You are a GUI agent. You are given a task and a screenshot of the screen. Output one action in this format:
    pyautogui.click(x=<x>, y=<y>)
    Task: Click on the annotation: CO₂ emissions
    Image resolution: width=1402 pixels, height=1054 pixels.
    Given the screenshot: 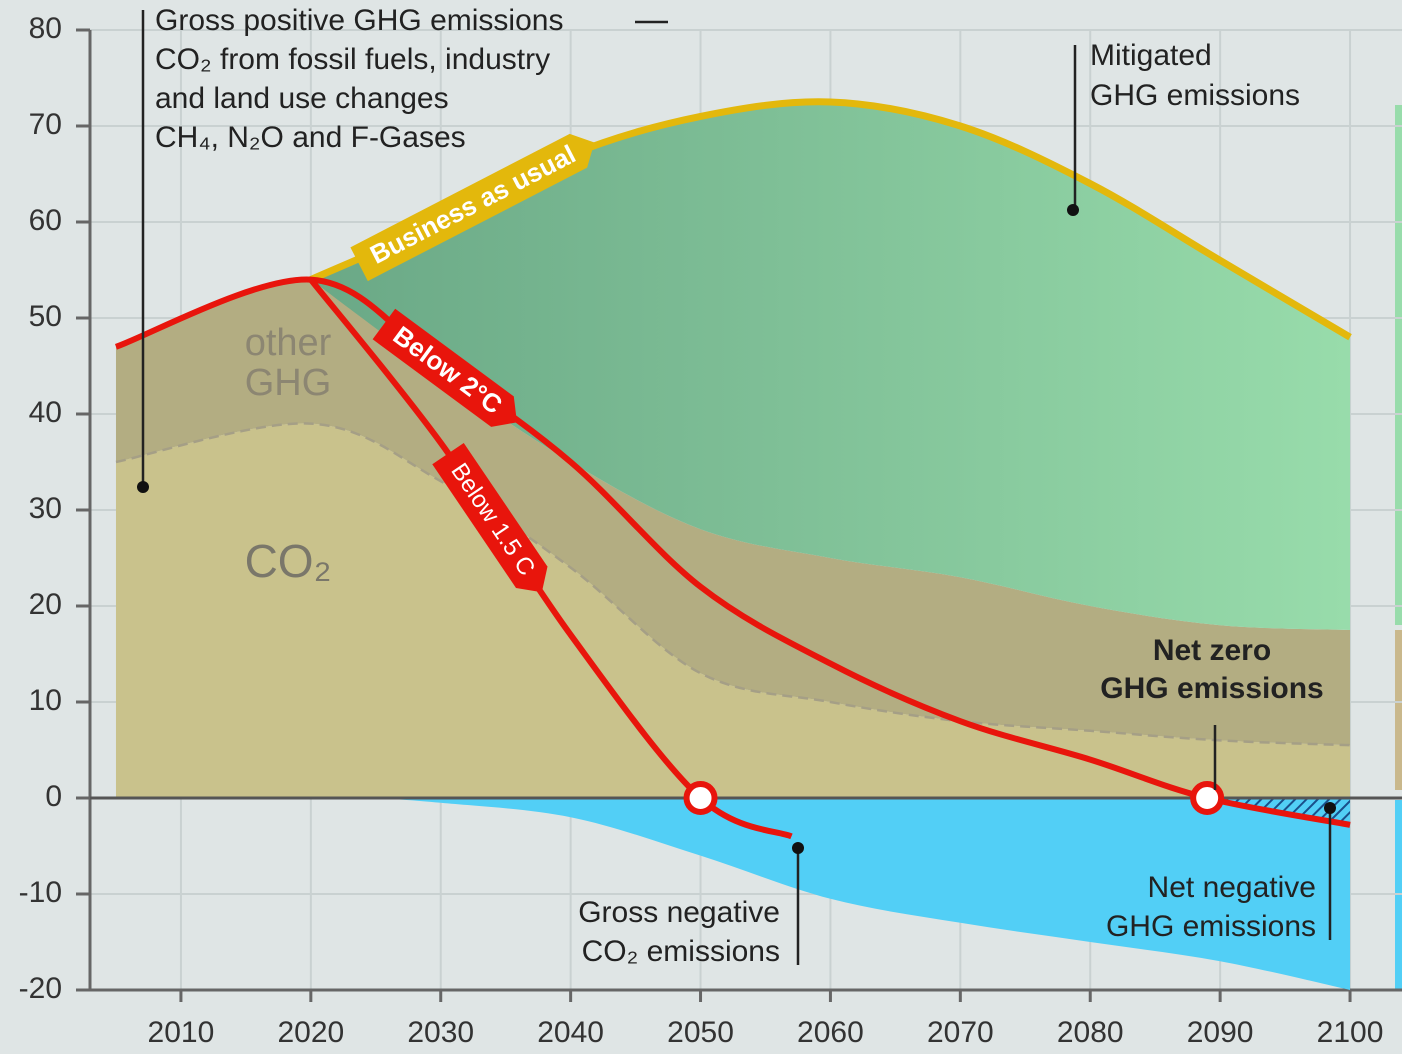 What is the action you would take?
    pyautogui.click(x=681, y=951)
    